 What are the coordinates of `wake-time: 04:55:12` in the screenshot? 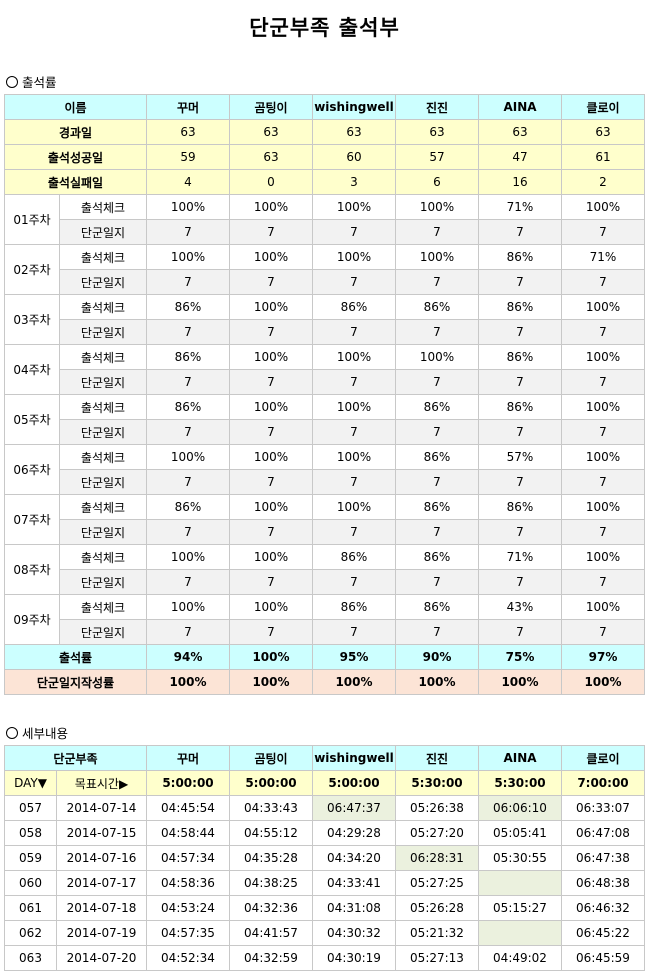 It's located at (271, 833).